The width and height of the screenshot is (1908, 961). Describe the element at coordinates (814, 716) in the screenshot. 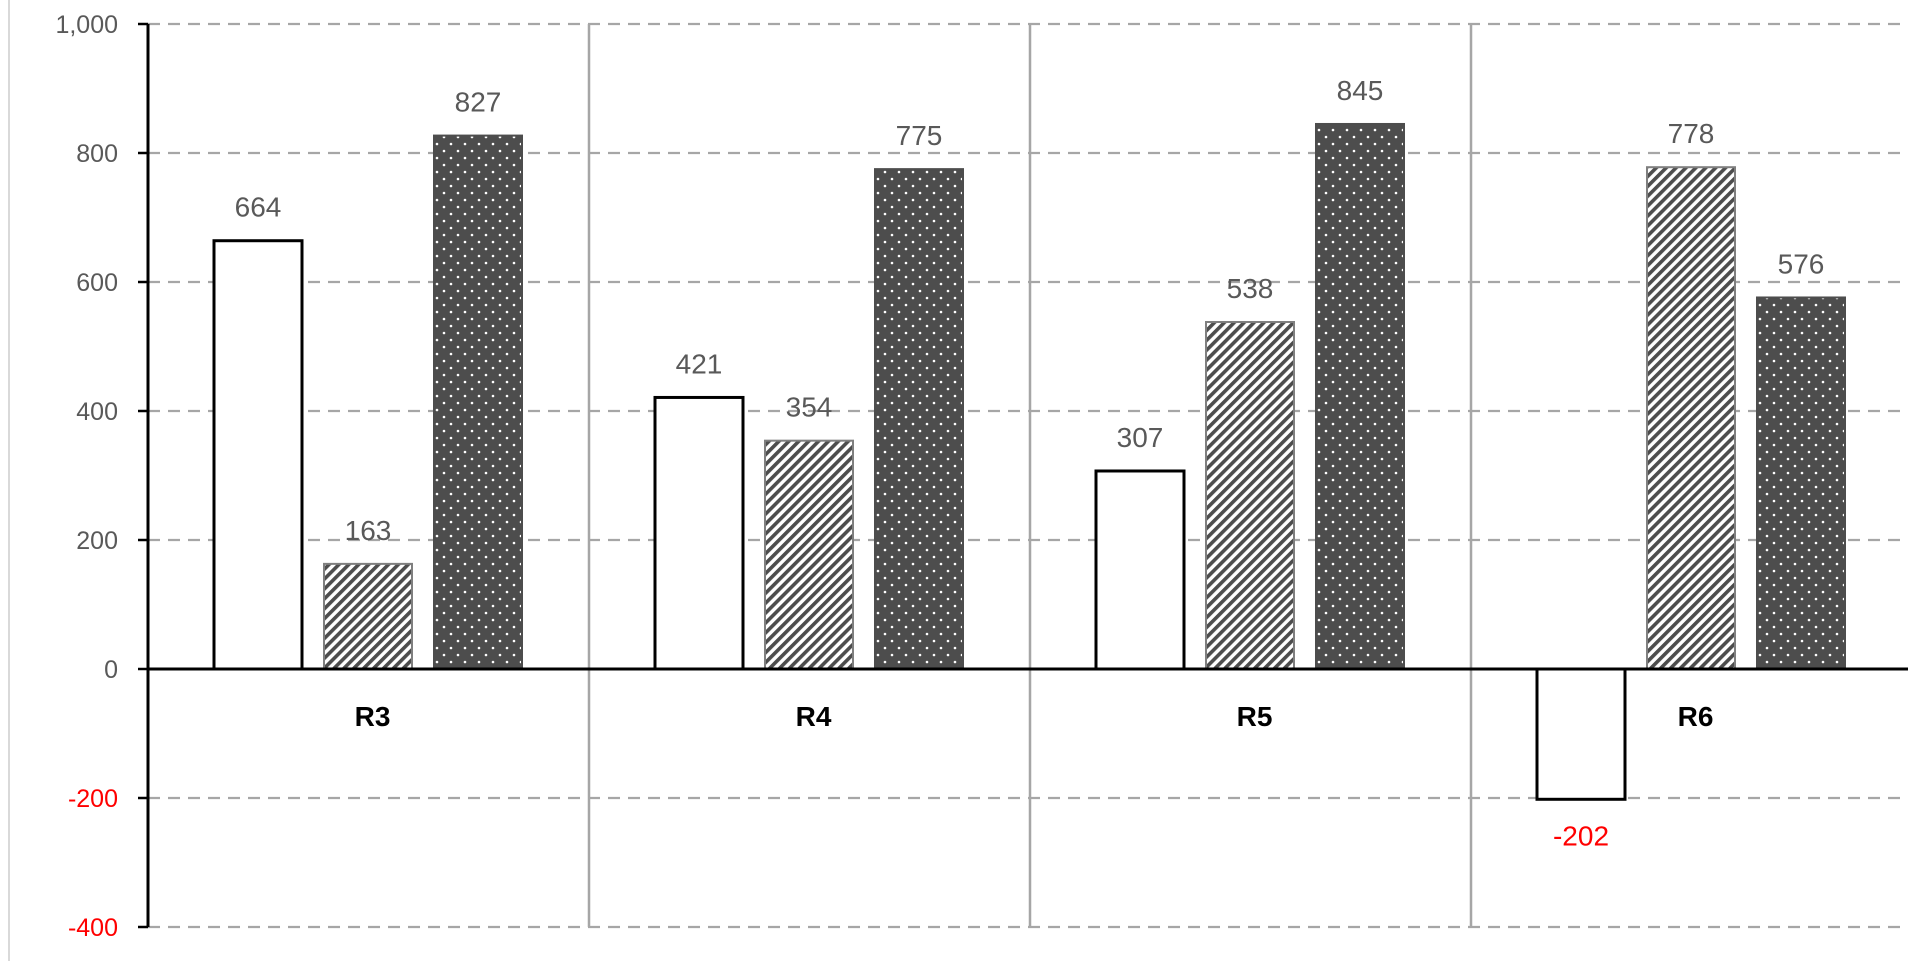

I see `category-label: R4` at that location.